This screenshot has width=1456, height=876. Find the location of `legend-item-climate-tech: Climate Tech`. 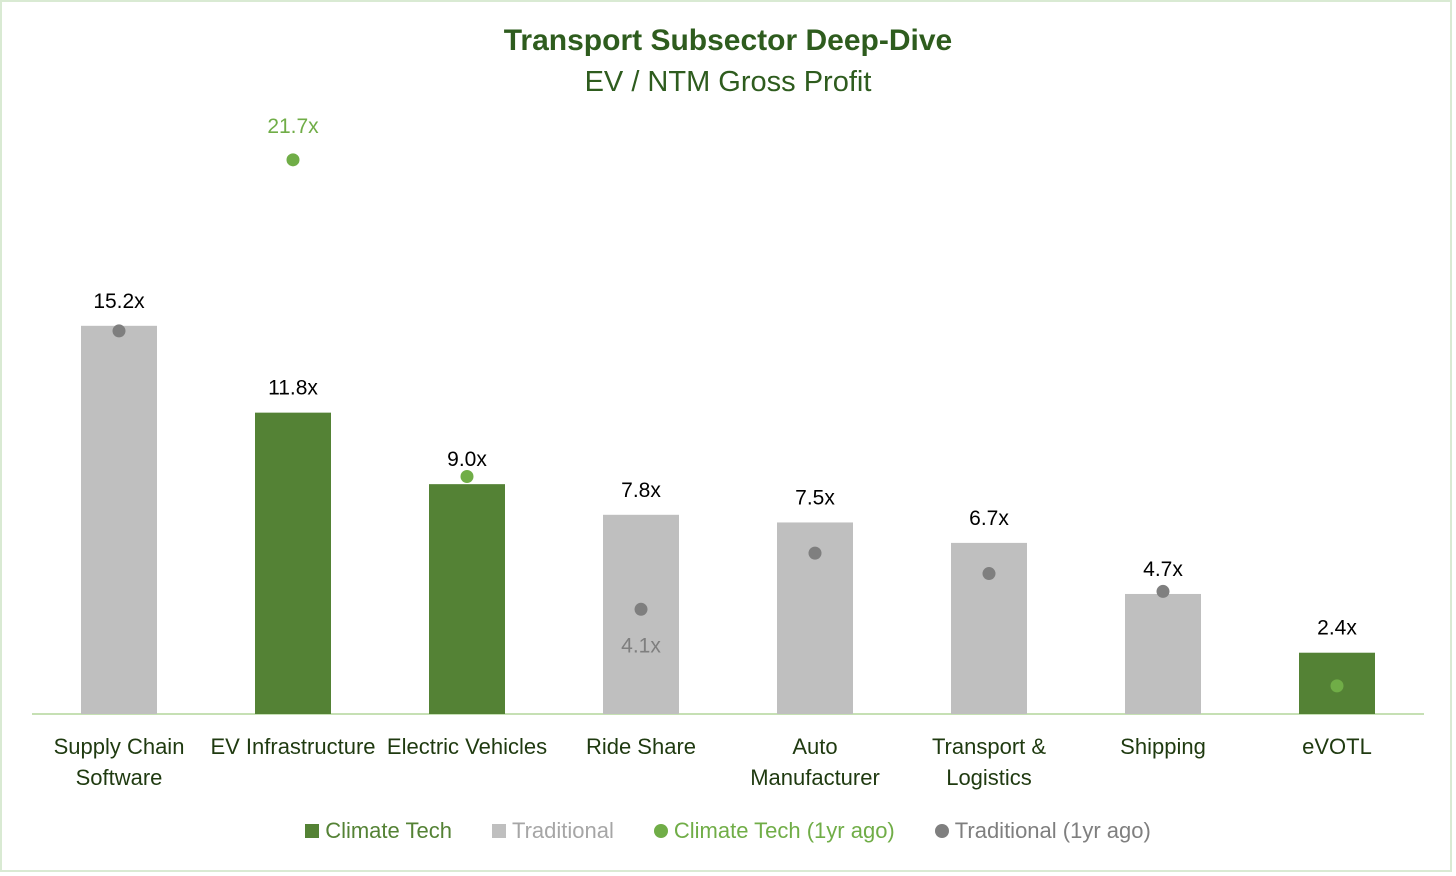

legend-item-climate-tech: Climate Tech is located at coordinates (378, 831).